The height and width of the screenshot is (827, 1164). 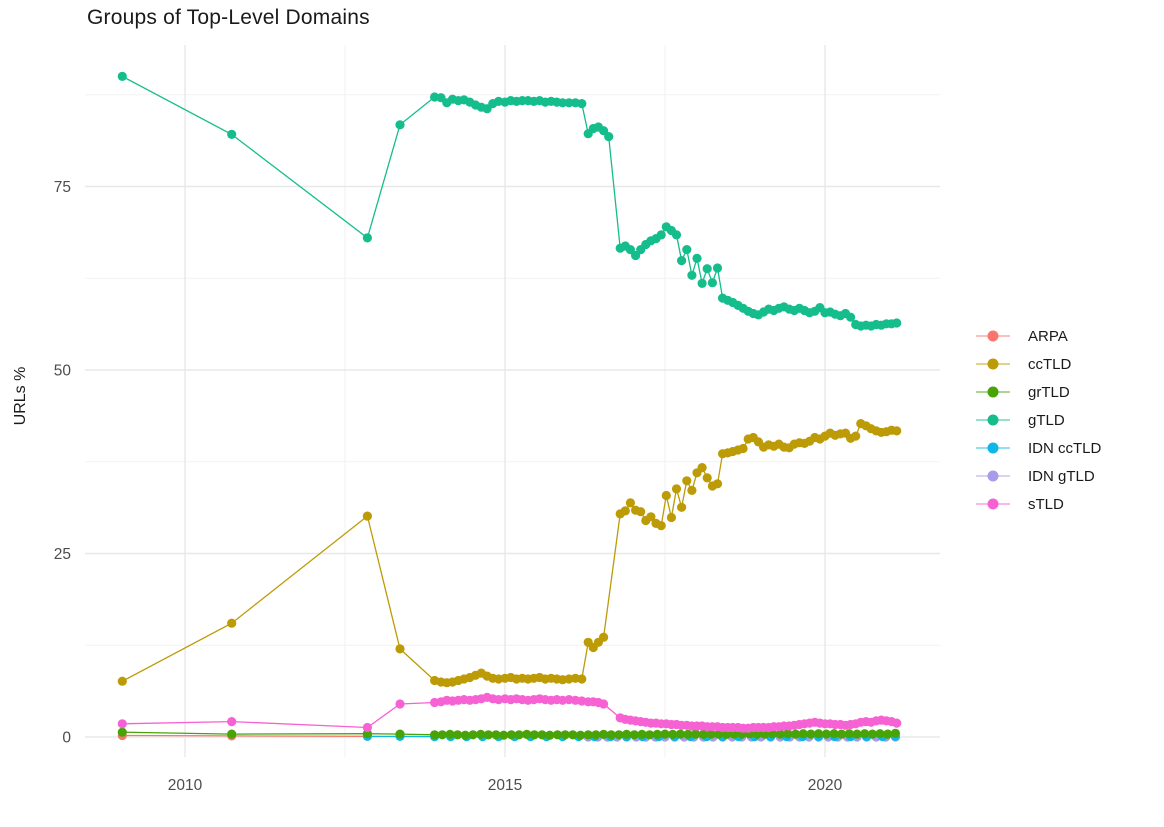 What do you see at coordinates (825, 785) in the screenshot?
I see `x-tick-label: 2020` at bounding box center [825, 785].